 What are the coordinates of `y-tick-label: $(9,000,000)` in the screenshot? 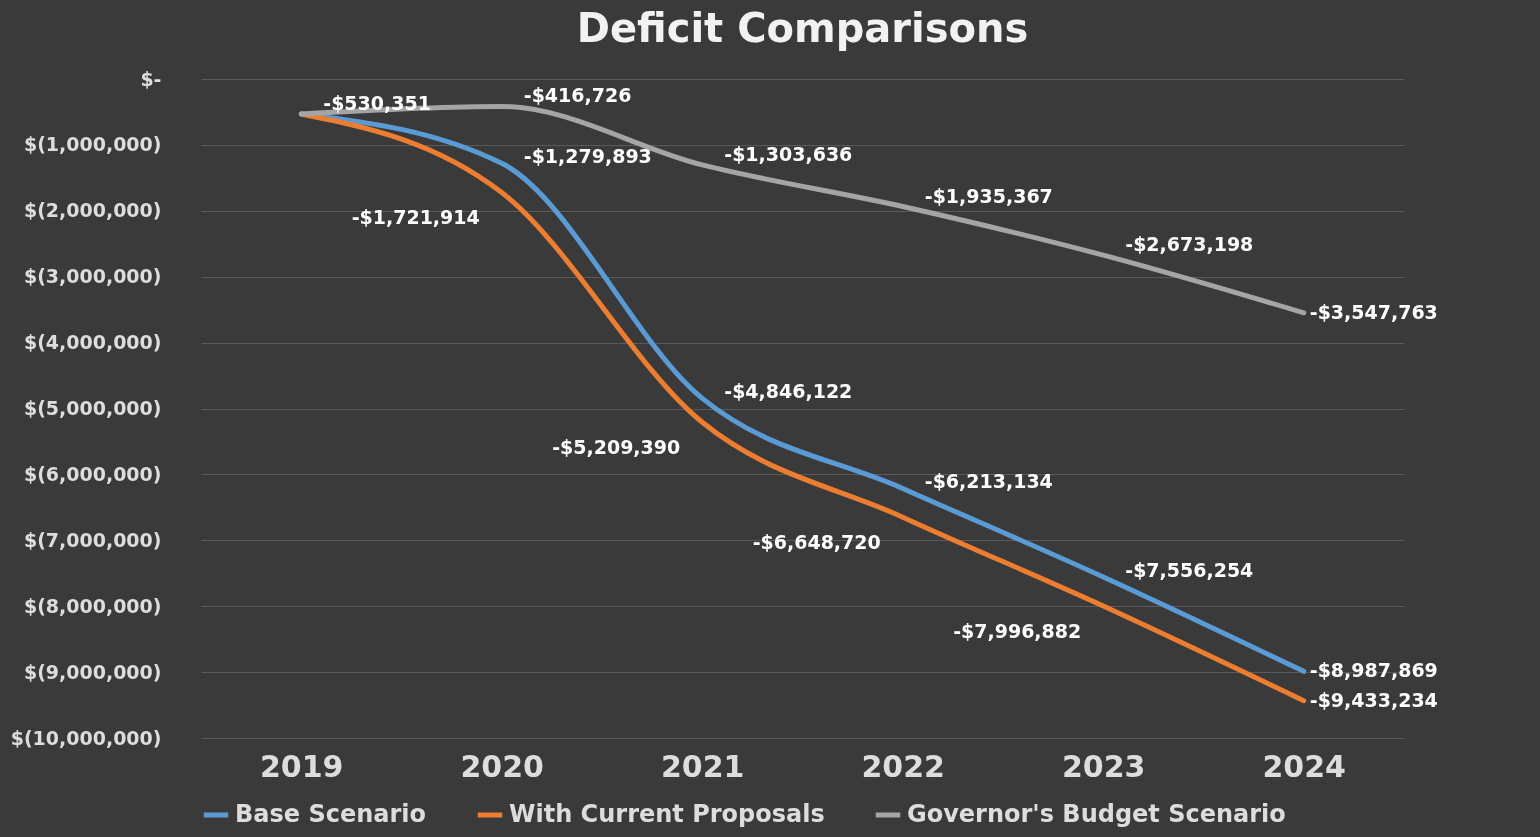 It's located at (92, 671).